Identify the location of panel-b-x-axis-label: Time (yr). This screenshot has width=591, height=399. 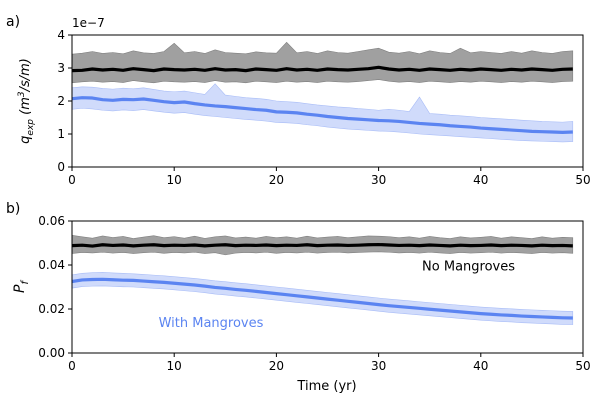
(326, 386).